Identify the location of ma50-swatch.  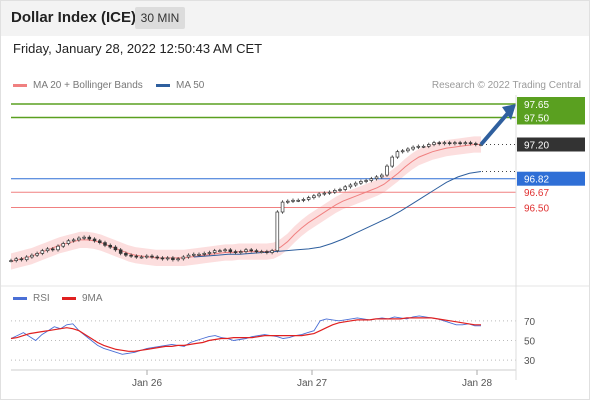
(163, 85).